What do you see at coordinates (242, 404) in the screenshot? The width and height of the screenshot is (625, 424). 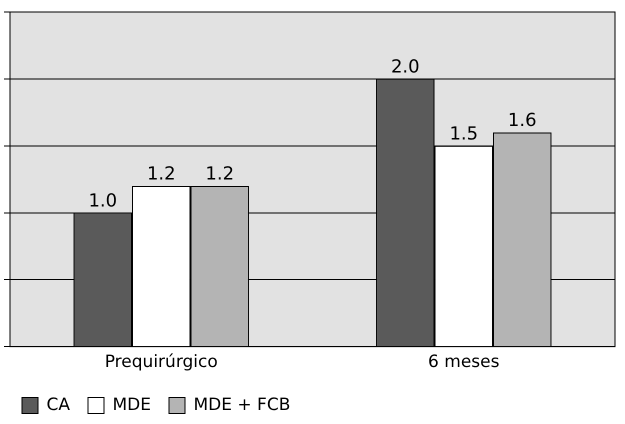 I see `legend-label: MDE + FCB` at bounding box center [242, 404].